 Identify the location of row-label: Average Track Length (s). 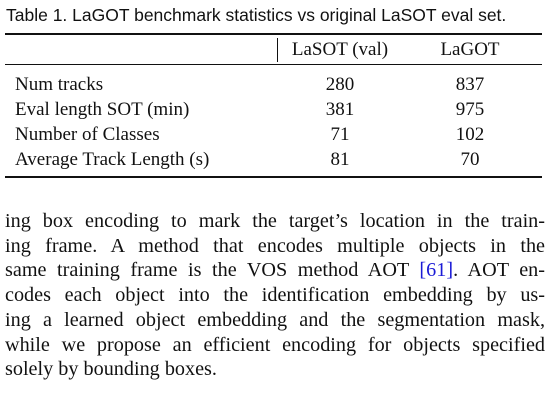
(112, 159).